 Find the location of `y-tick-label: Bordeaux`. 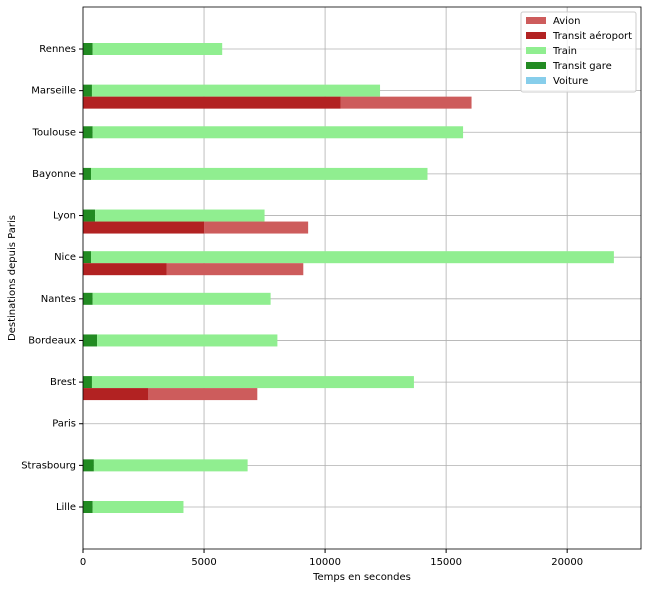

y-tick-label: Bordeaux is located at coordinates (52, 340).